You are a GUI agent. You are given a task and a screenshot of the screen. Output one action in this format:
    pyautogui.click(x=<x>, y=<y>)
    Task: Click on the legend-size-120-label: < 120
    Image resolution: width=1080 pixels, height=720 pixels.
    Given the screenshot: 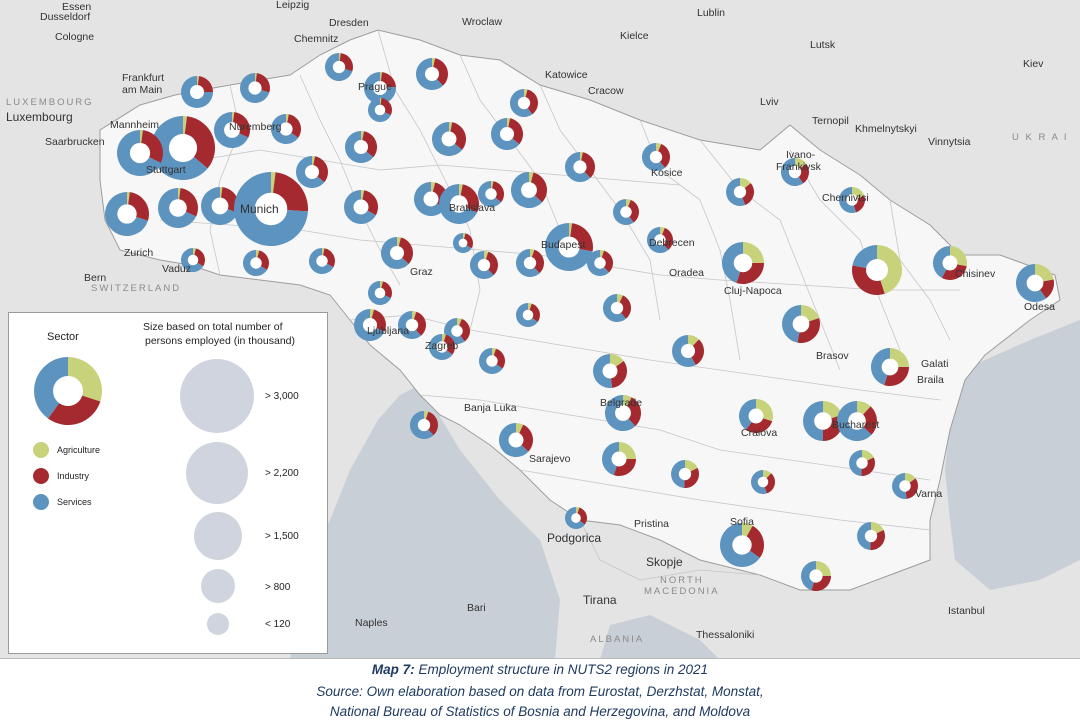 What is the action you would take?
    pyautogui.click(x=278, y=624)
    